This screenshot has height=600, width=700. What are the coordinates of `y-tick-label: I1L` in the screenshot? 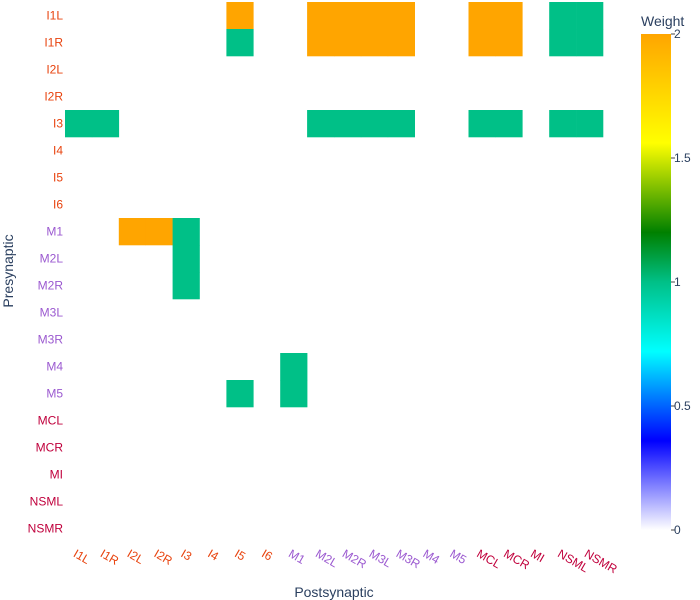 It's located at (54, 16).